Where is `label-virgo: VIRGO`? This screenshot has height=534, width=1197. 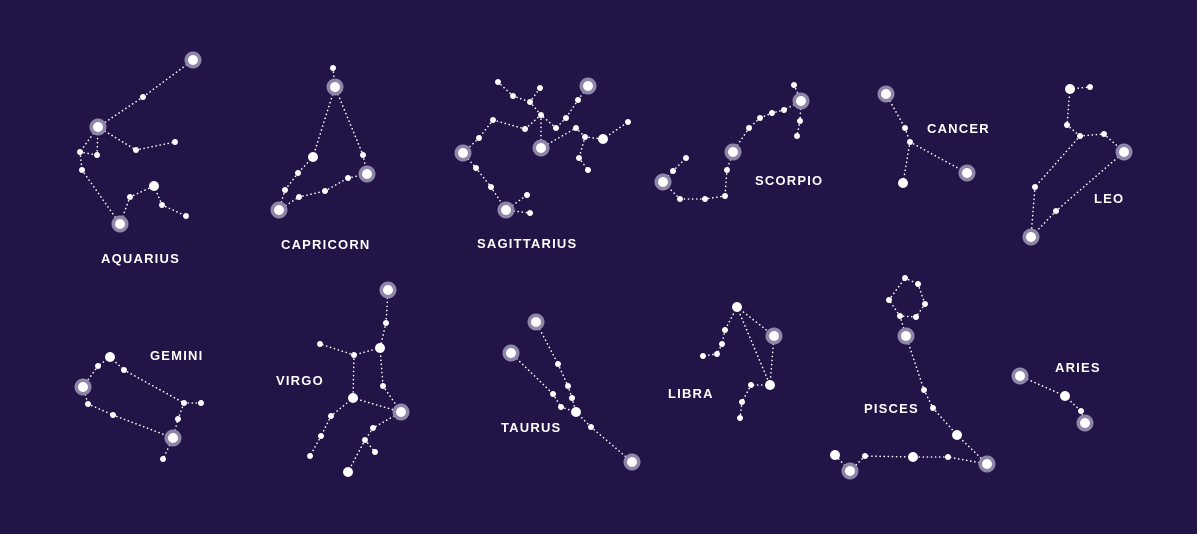
label-virgo: VIRGO is located at coordinates (300, 380).